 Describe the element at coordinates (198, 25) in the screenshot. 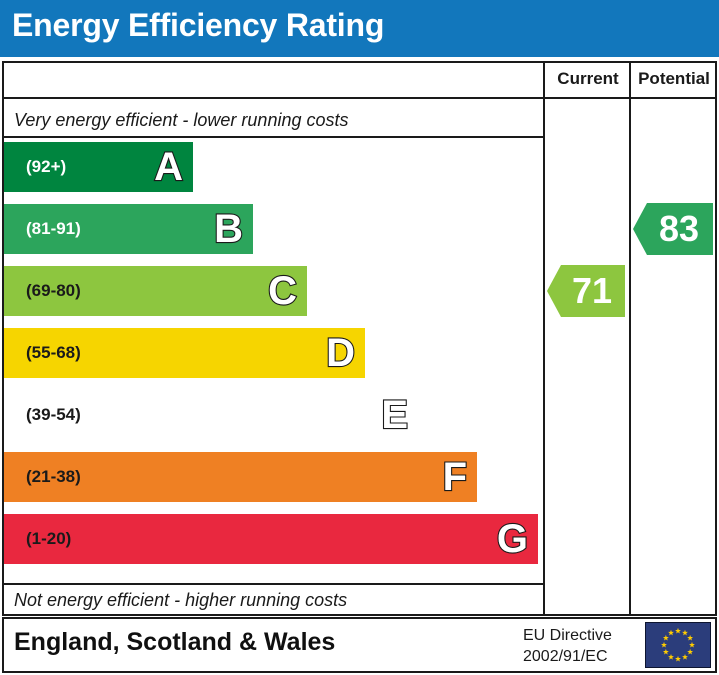

I see `page-title: Energy Efficiency Rating` at that location.